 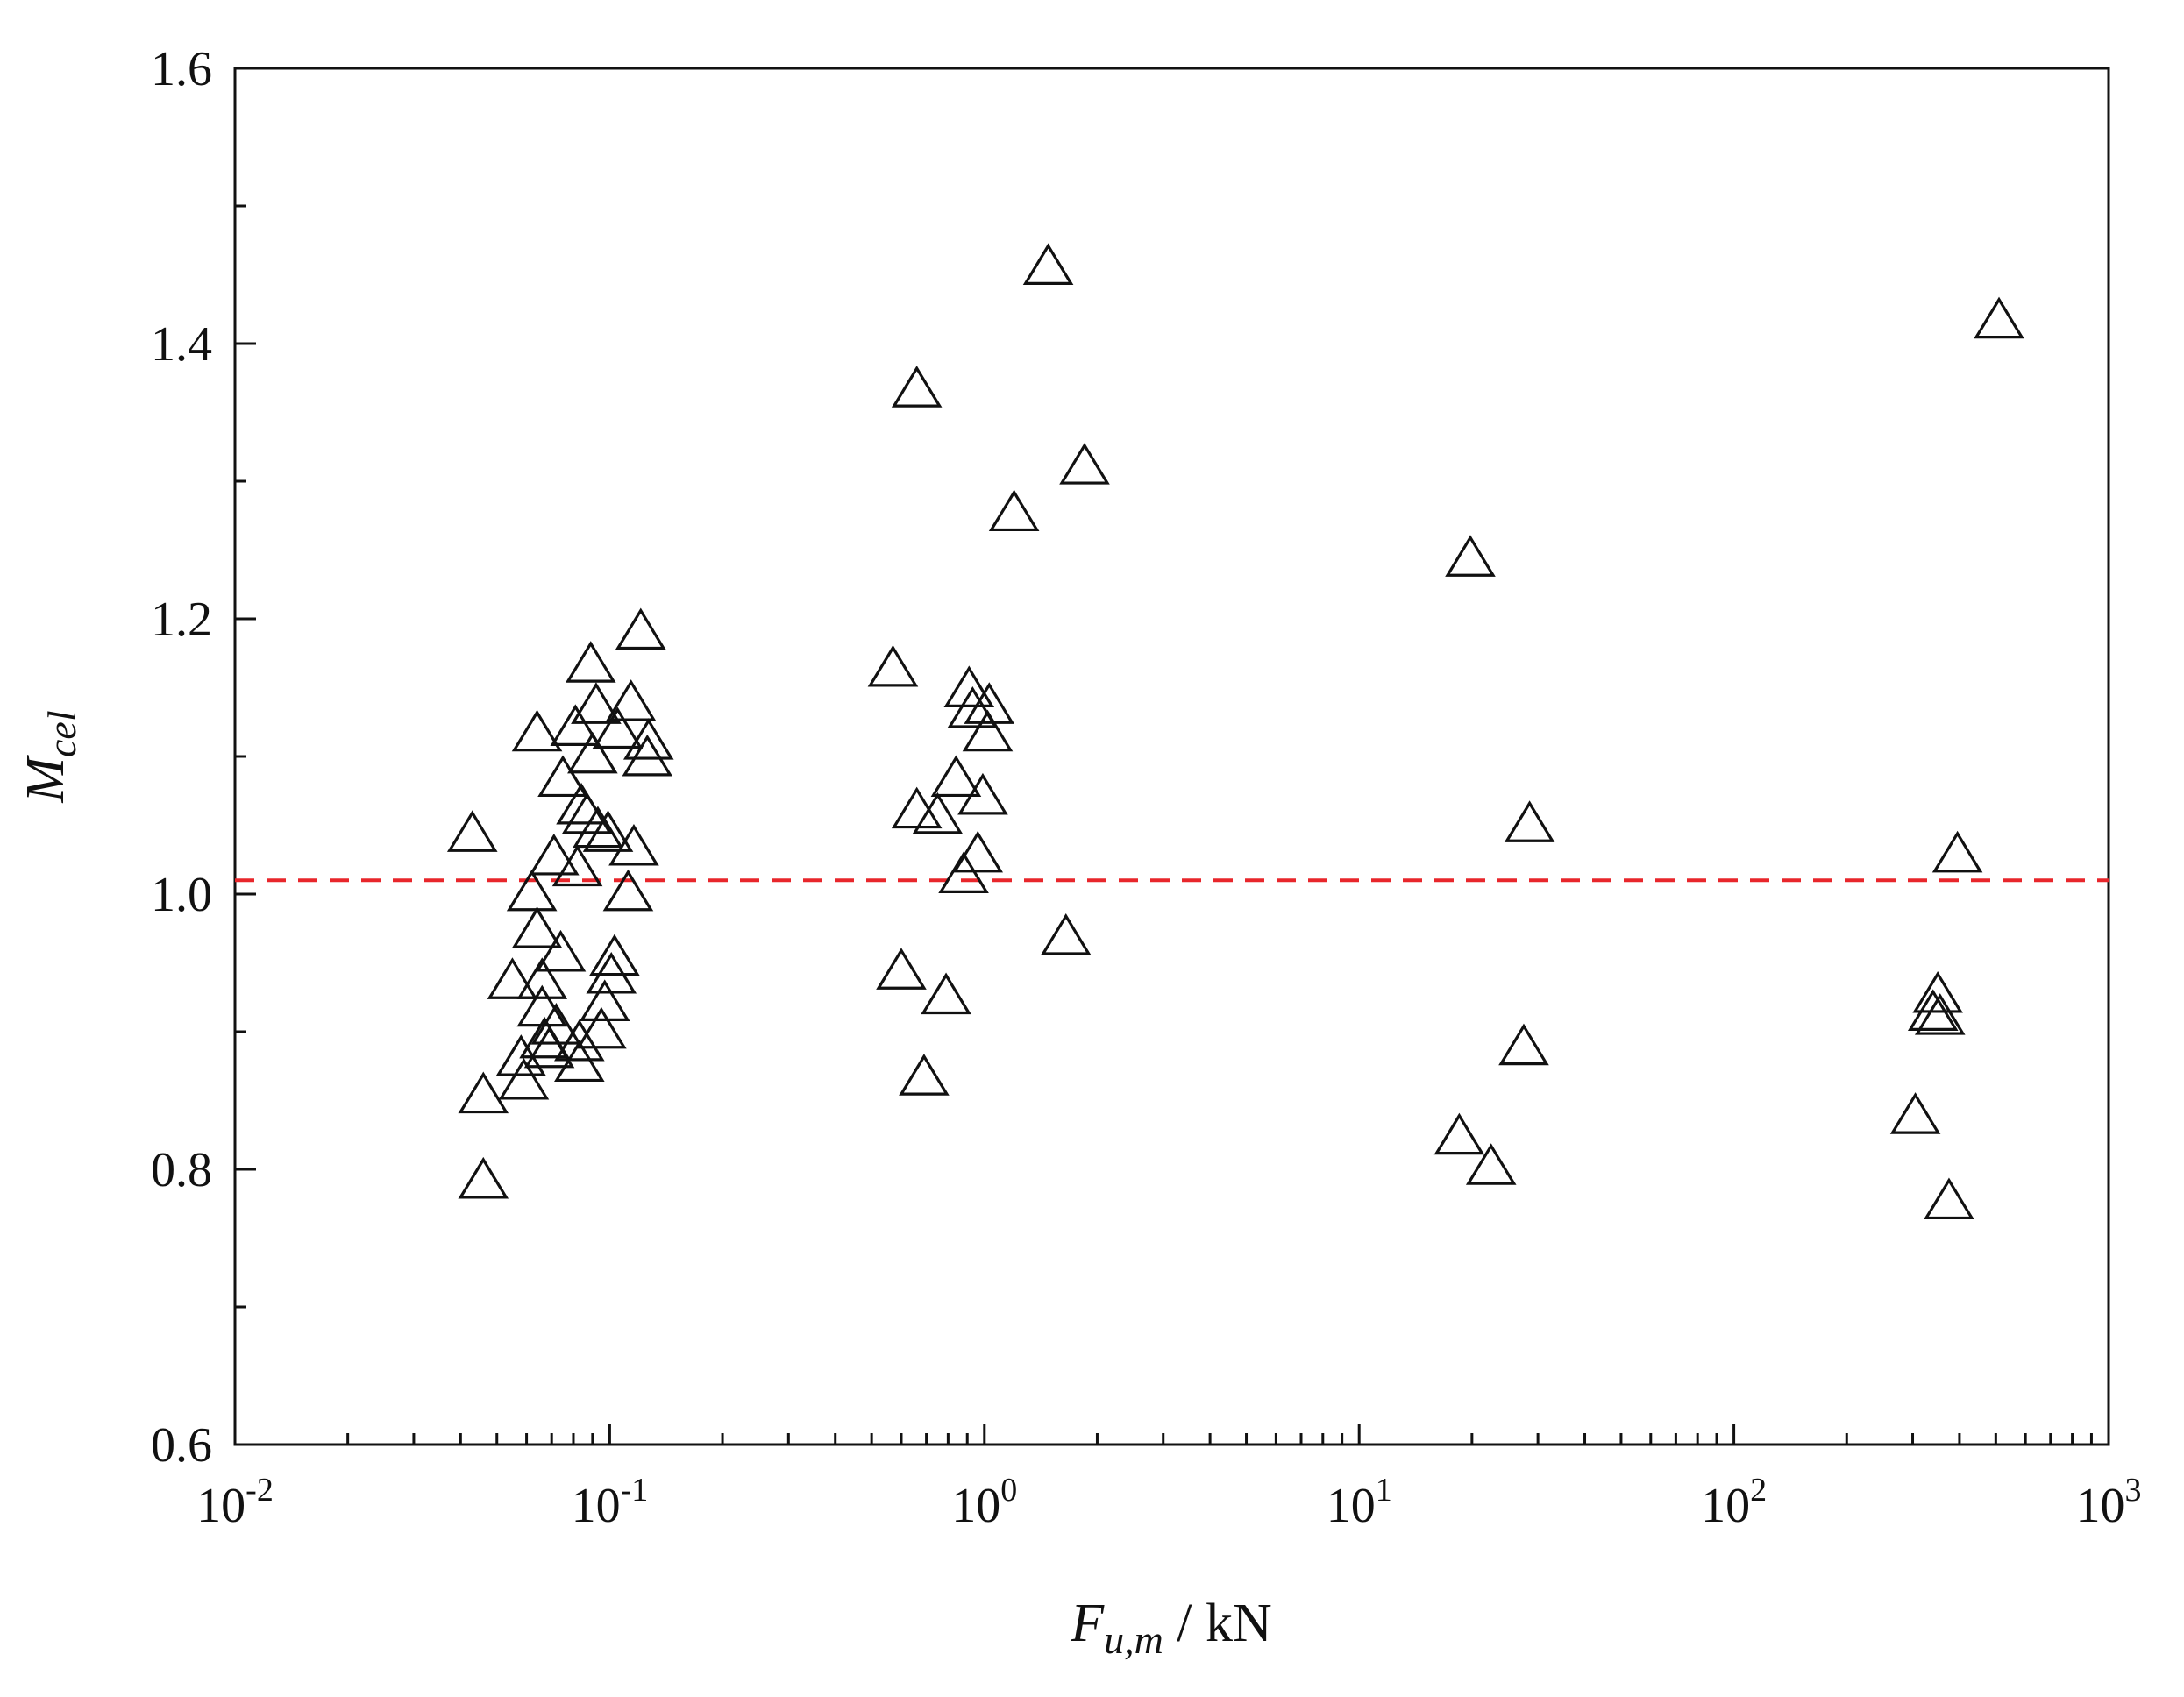 I want to click on x-tick-label: 10⁻¹, so click(x=610, y=1502).